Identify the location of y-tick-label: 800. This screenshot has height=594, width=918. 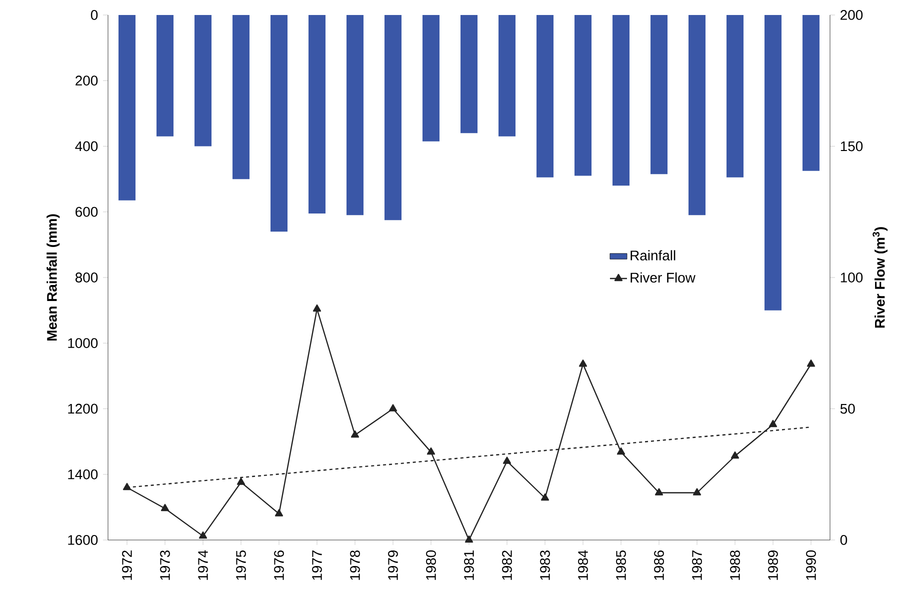
(86, 277).